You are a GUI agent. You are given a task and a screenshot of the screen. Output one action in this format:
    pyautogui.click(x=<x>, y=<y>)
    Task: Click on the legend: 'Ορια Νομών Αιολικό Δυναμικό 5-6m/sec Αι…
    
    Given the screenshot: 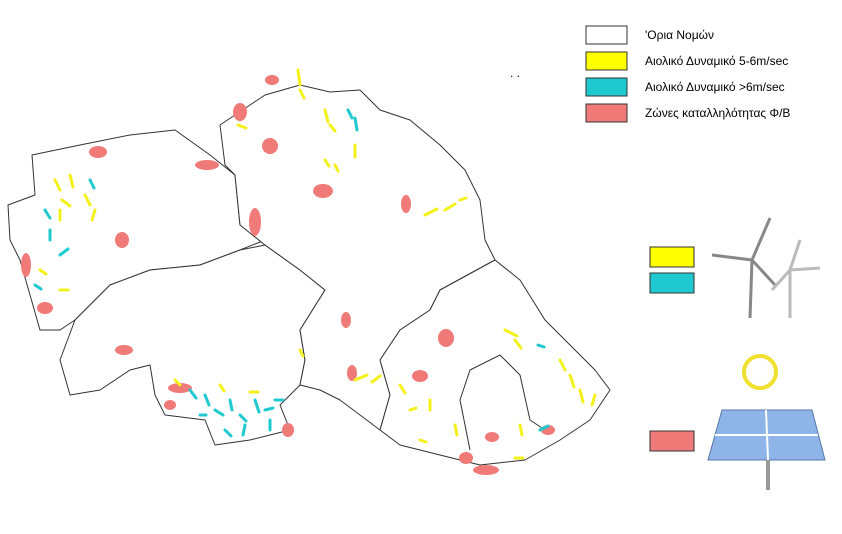 What is the action you would take?
    pyautogui.click(x=687, y=74)
    